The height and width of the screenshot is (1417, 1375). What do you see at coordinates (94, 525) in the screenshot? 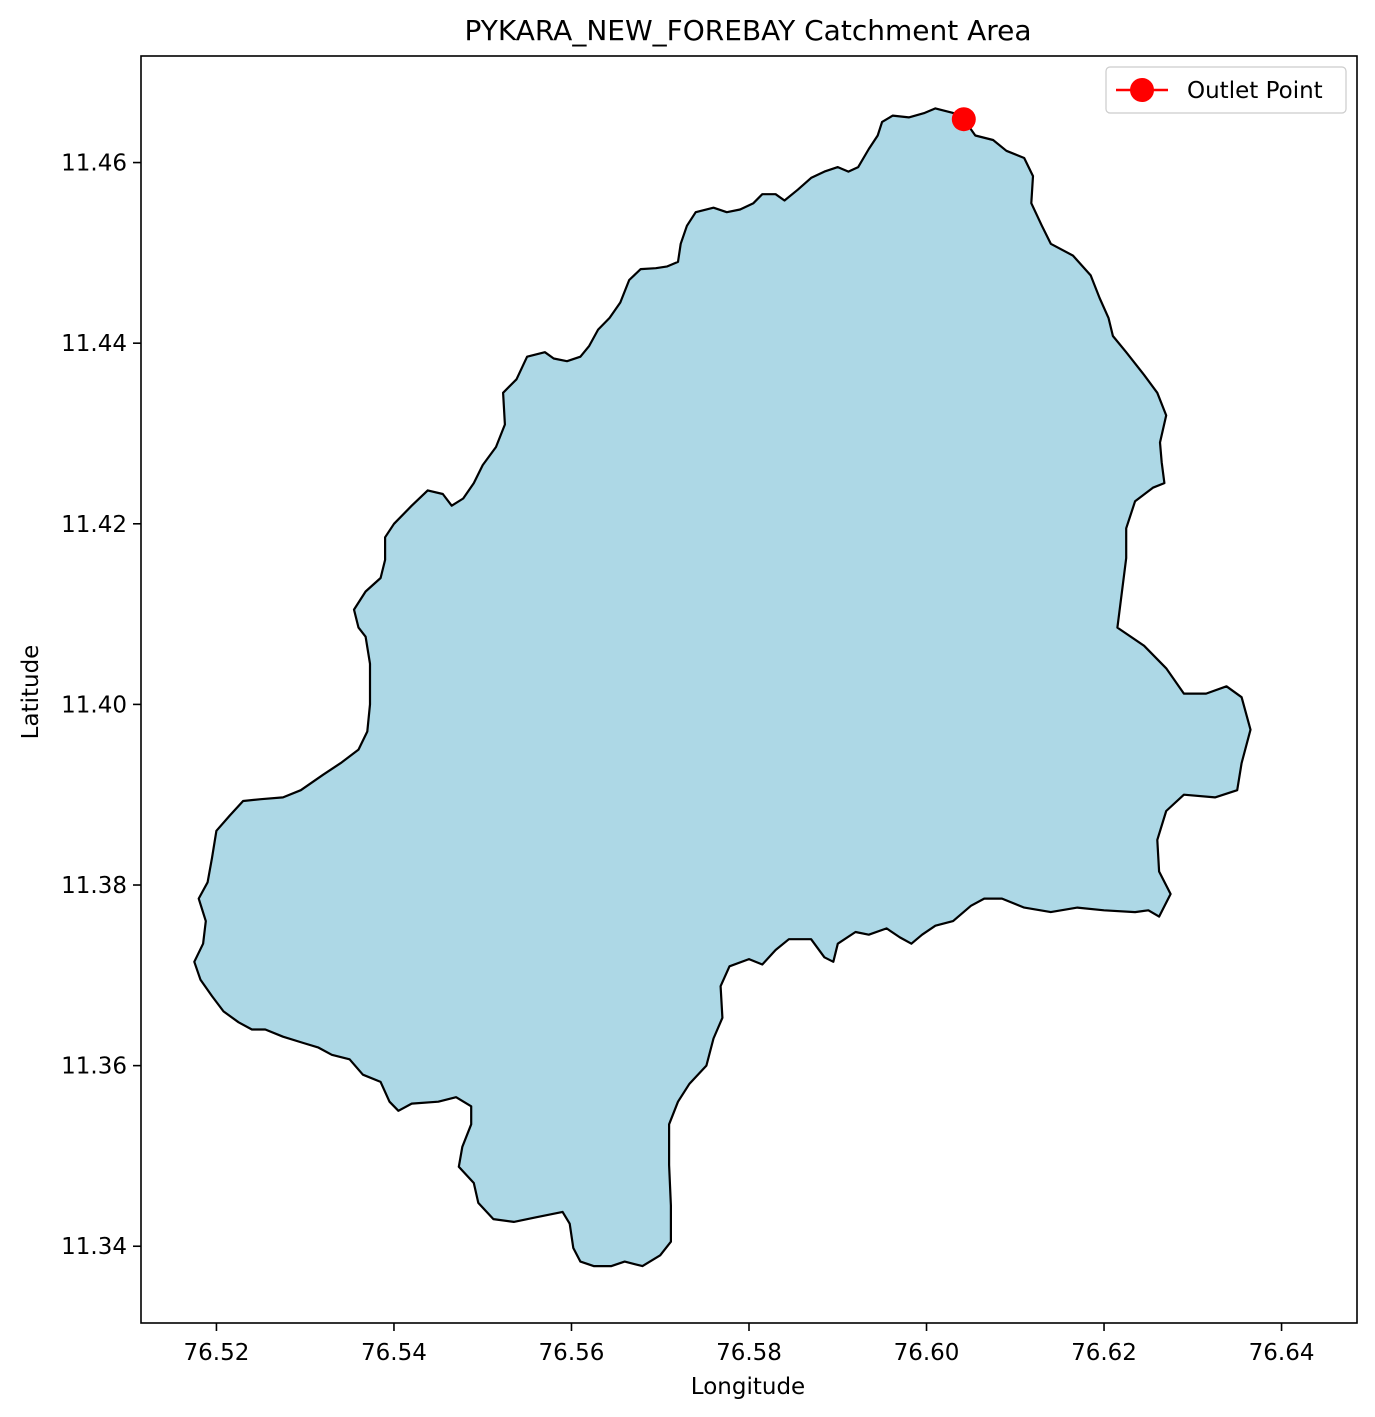
I see `y-tick-label: 11.42` at bounding box center [94, 525].